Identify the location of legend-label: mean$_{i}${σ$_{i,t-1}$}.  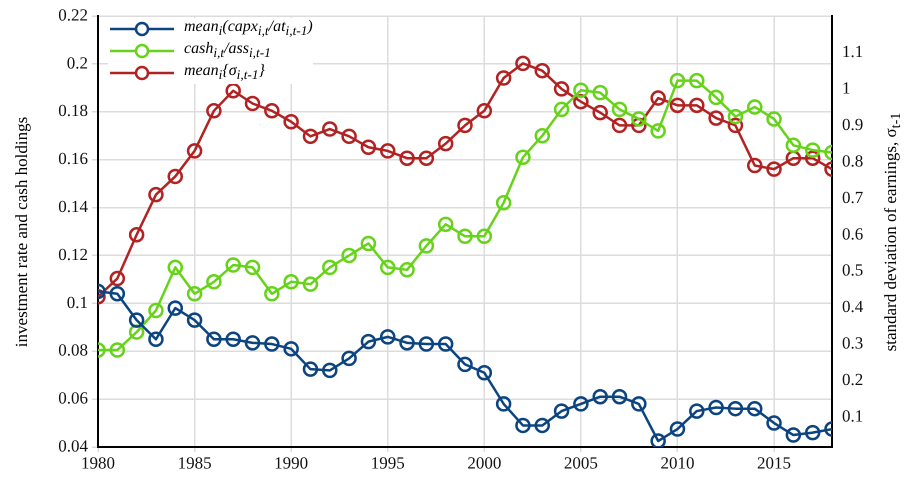
(224, 72).